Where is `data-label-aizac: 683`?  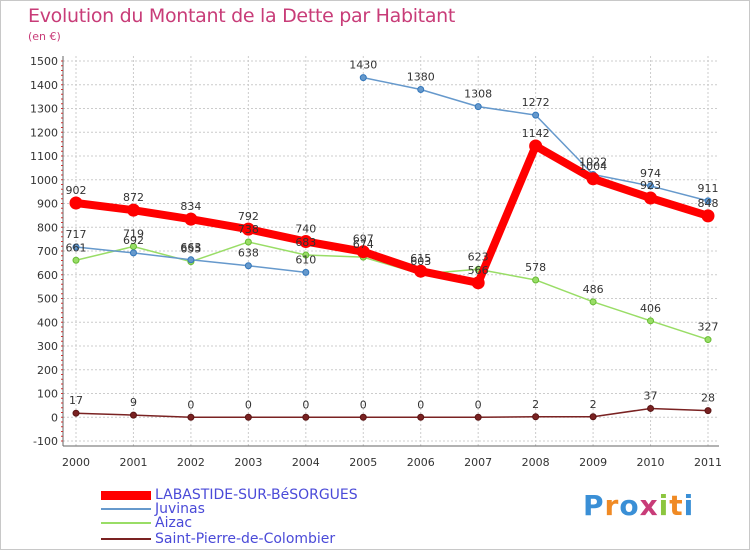
data-label-aizac: 683 is located at coordinates (305, 242).